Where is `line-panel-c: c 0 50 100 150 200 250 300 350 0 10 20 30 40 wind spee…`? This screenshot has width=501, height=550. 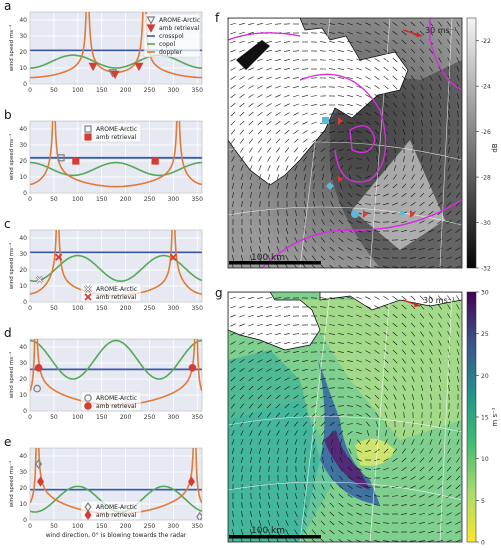
line-panel-c: c 0 50 100 150 200 250 300 350 0 10 20 30 40 wind spee… is located at coordinates (103, 264).